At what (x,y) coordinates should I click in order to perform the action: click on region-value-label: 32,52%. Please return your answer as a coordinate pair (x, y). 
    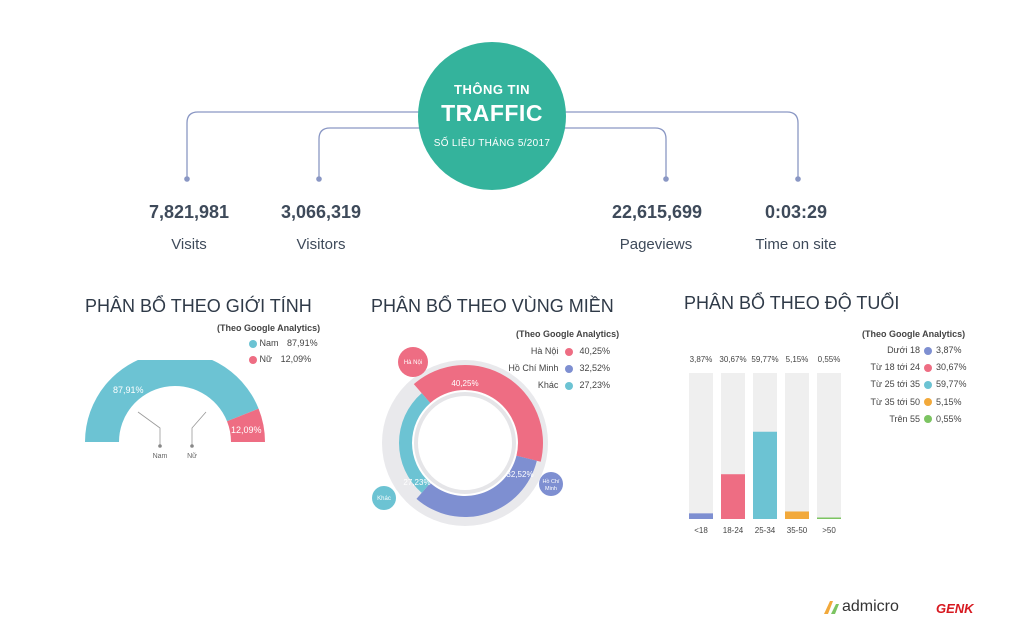
    Looking at the image, I should click on (519, 474).